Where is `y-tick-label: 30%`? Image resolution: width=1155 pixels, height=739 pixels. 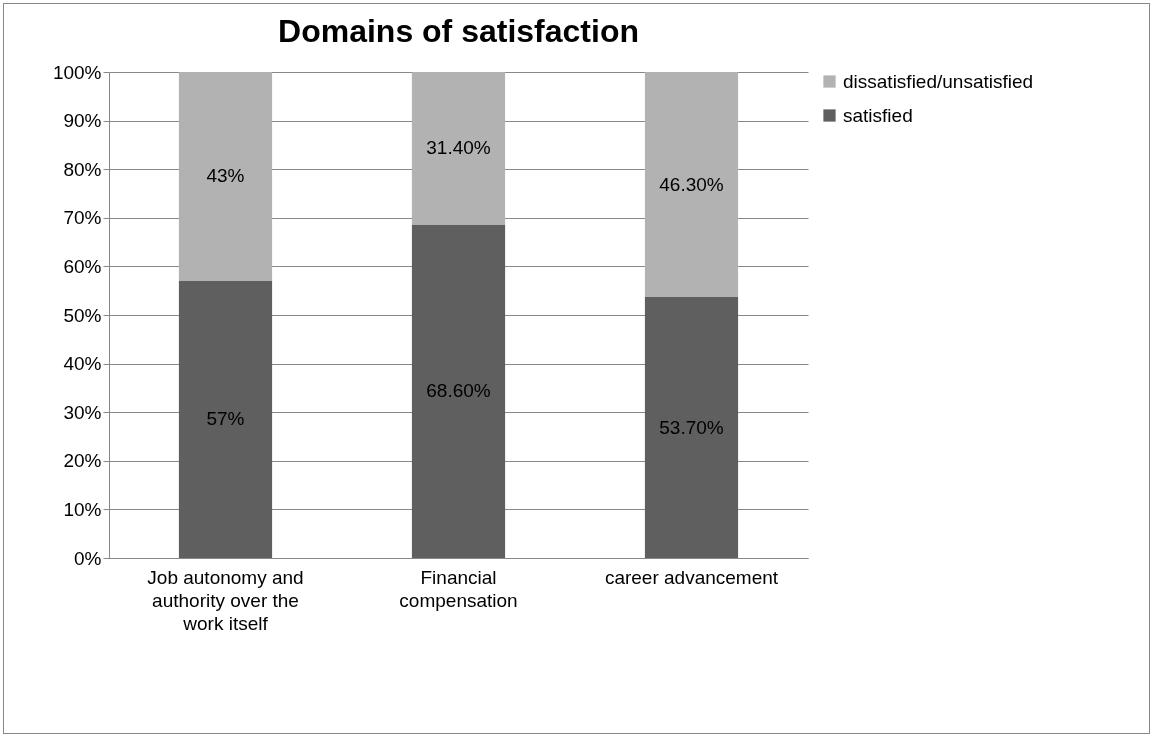
y-tick-label: 30% is located at coordinates (82, 412).